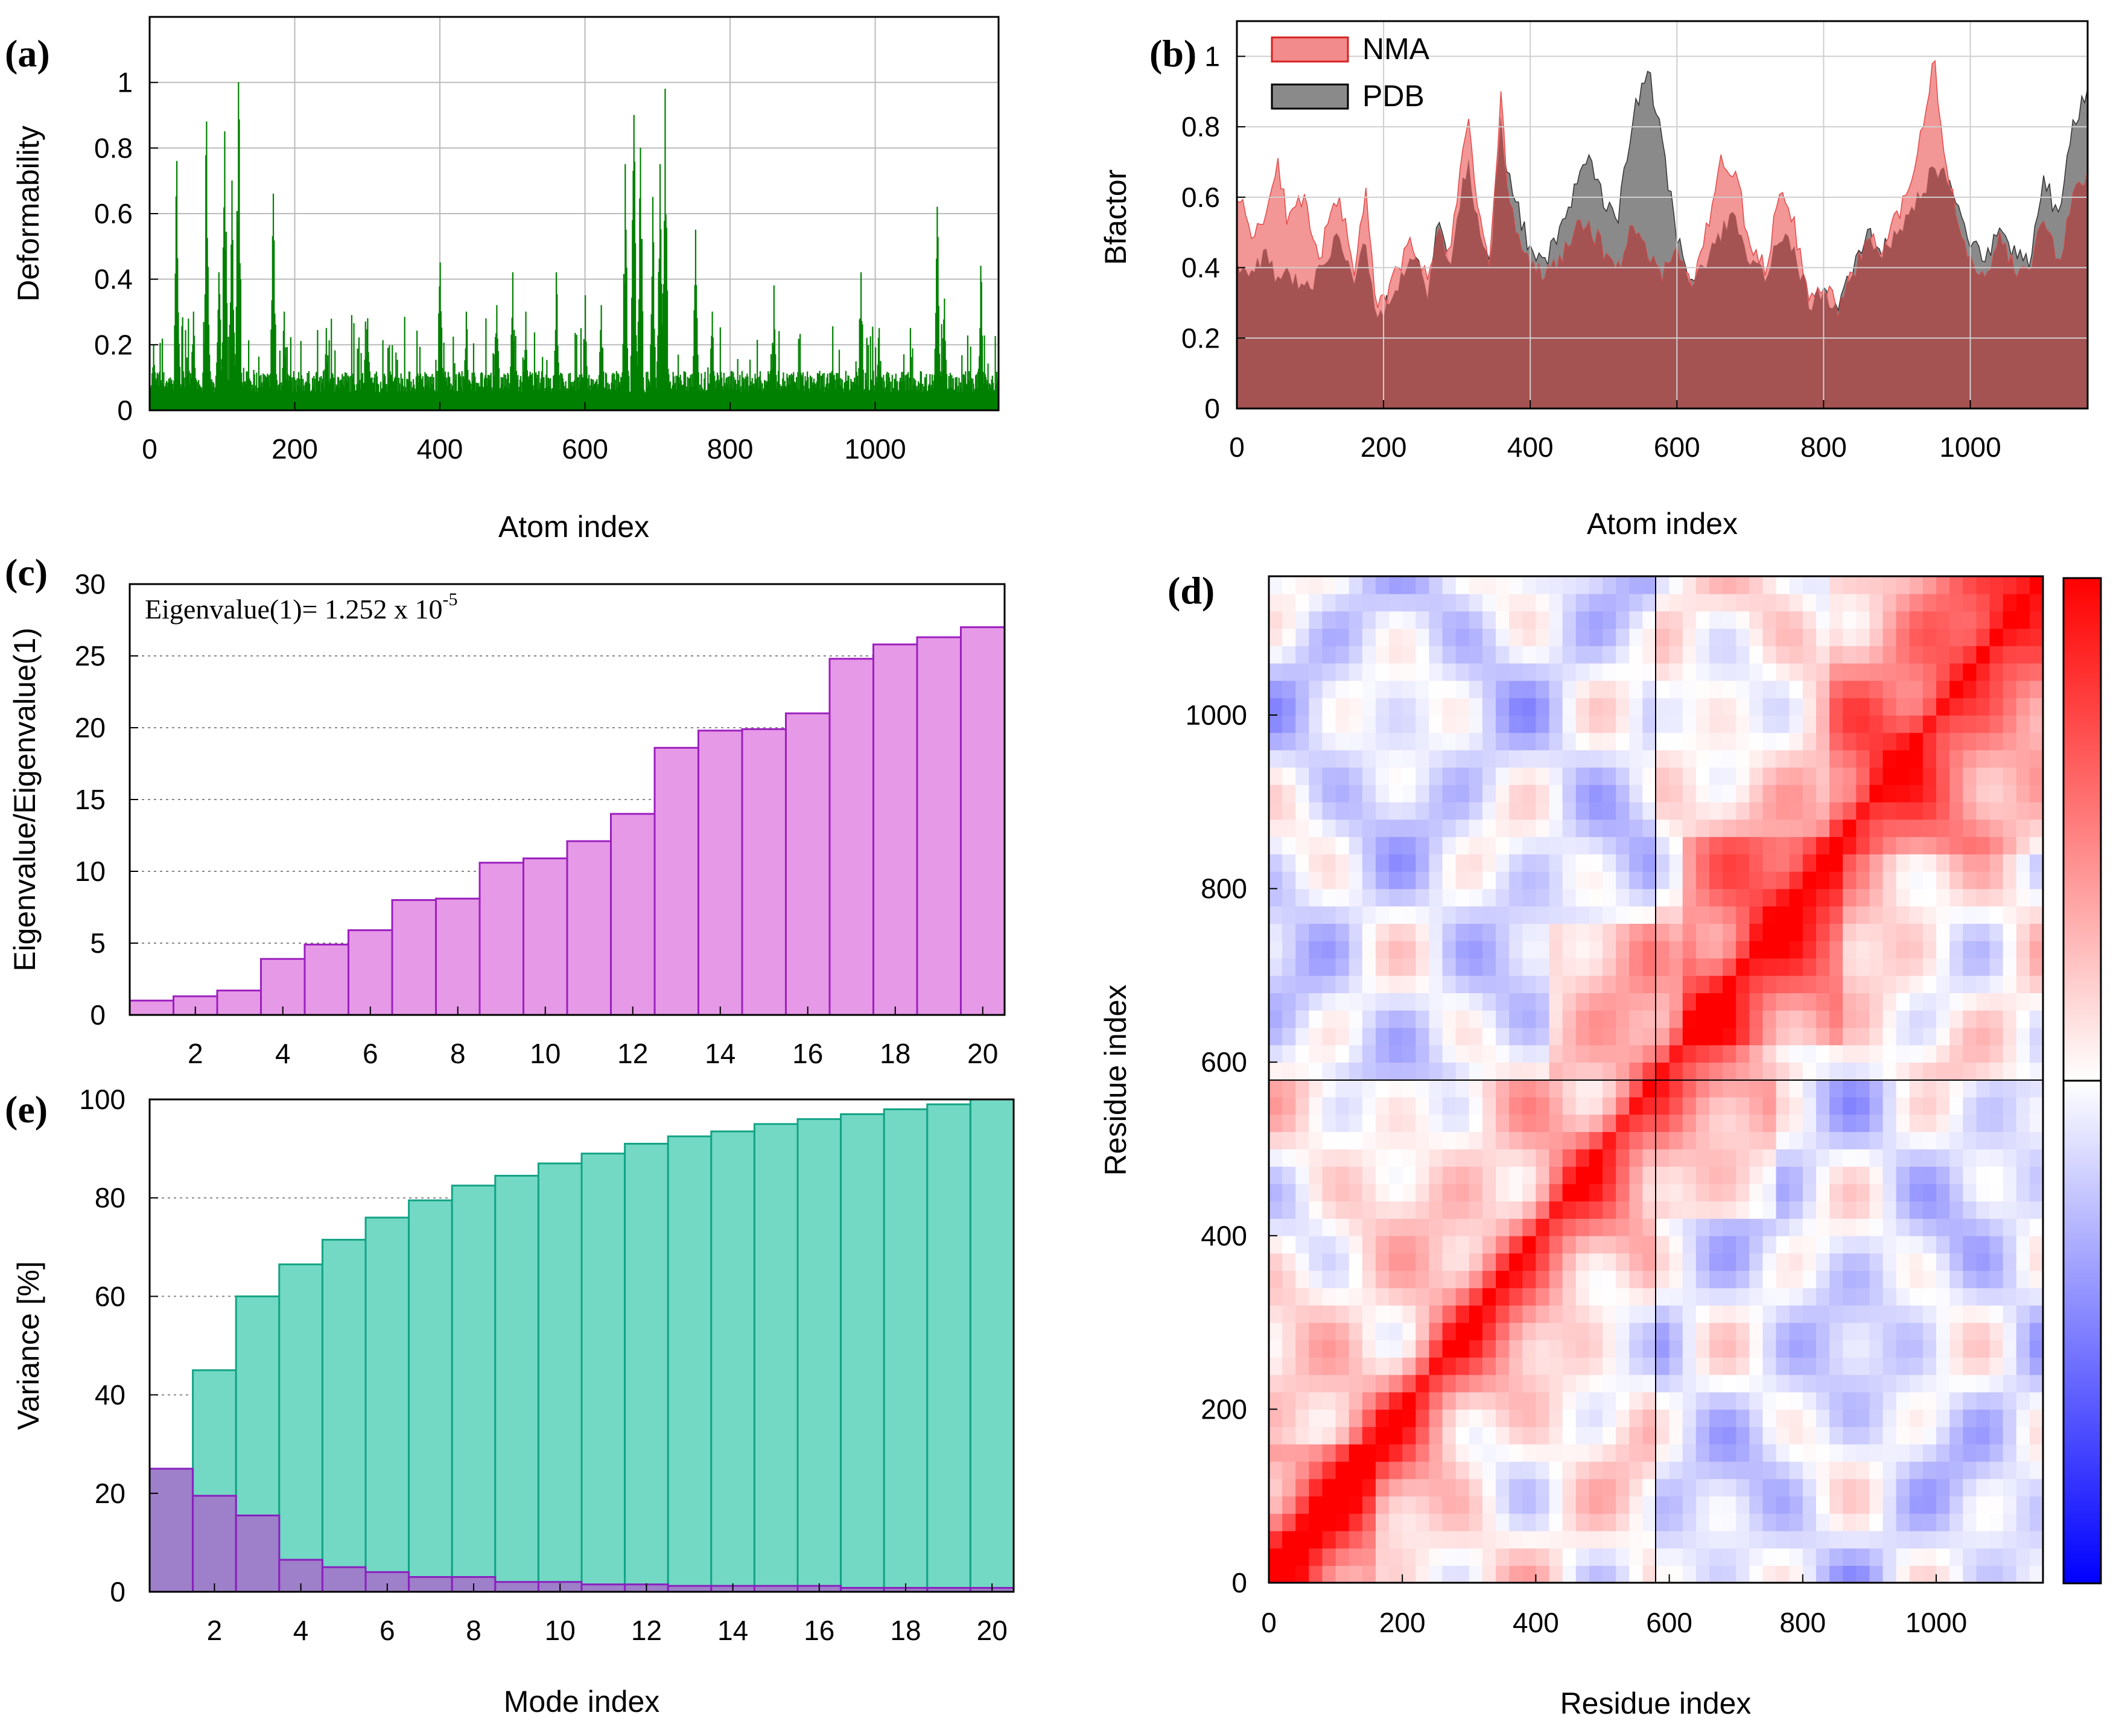 The width and height of the screenshot is (2119, 1736). What do you see at coordinates (25, 799) in the screenshot?
I see `chart-c-ylabel: Eigenvalue/Eigenvalue(1)` at bounding box center [25, 799].